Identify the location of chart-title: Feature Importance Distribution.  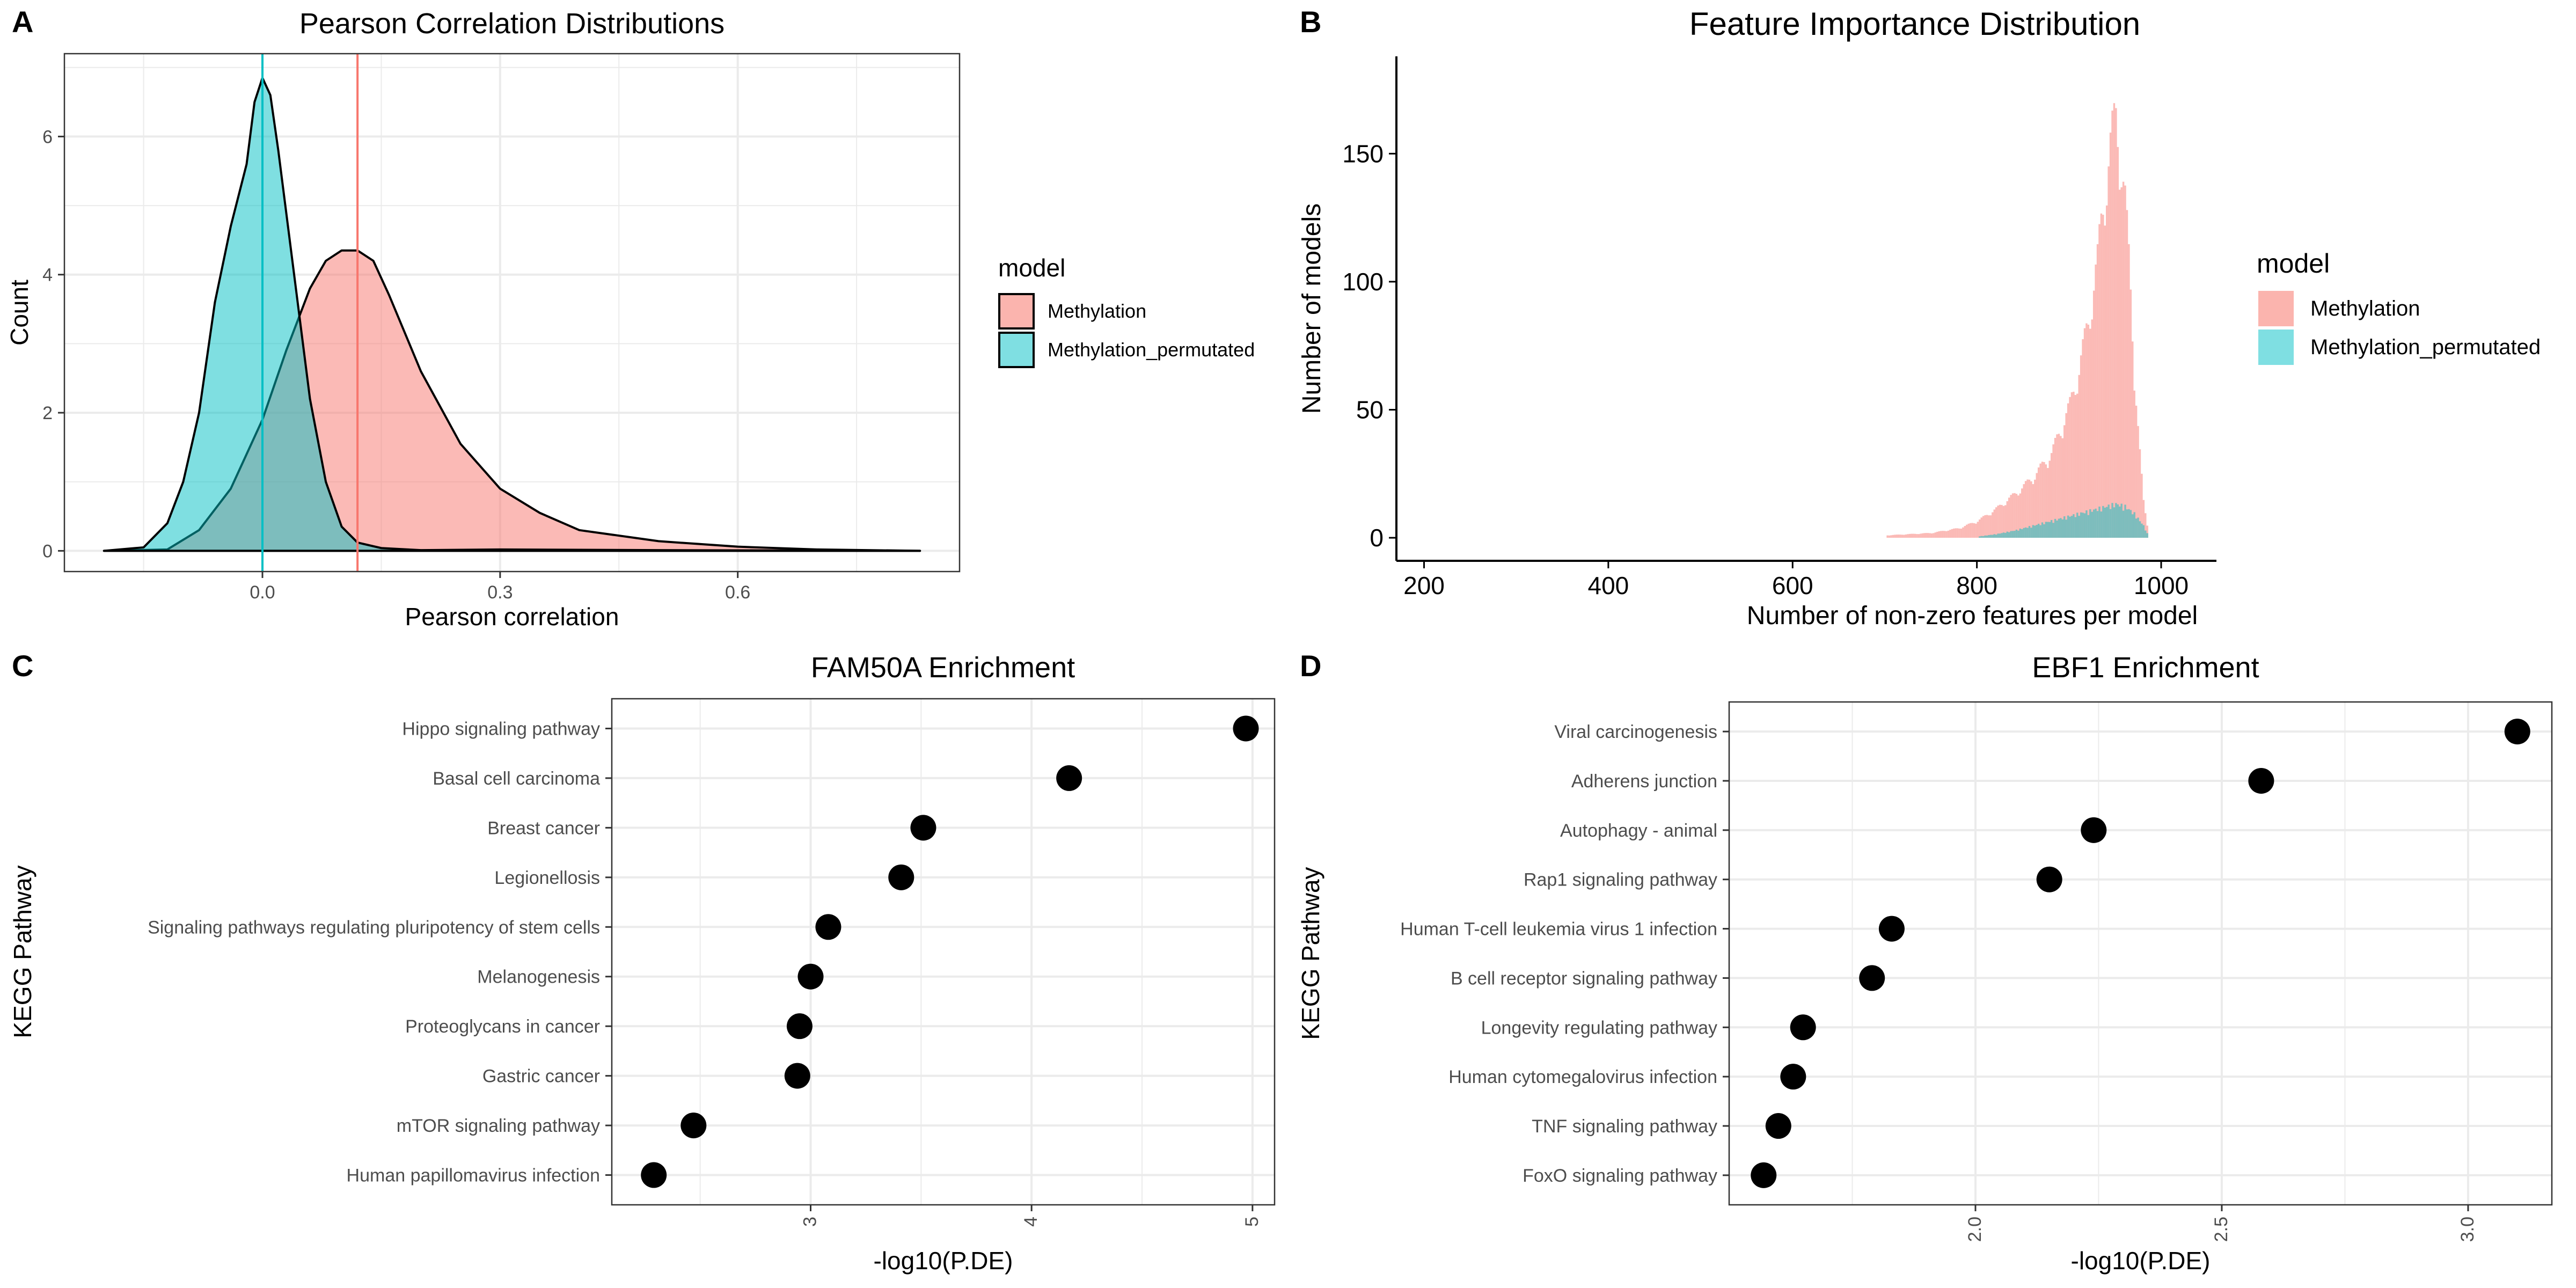
(1914, 24).